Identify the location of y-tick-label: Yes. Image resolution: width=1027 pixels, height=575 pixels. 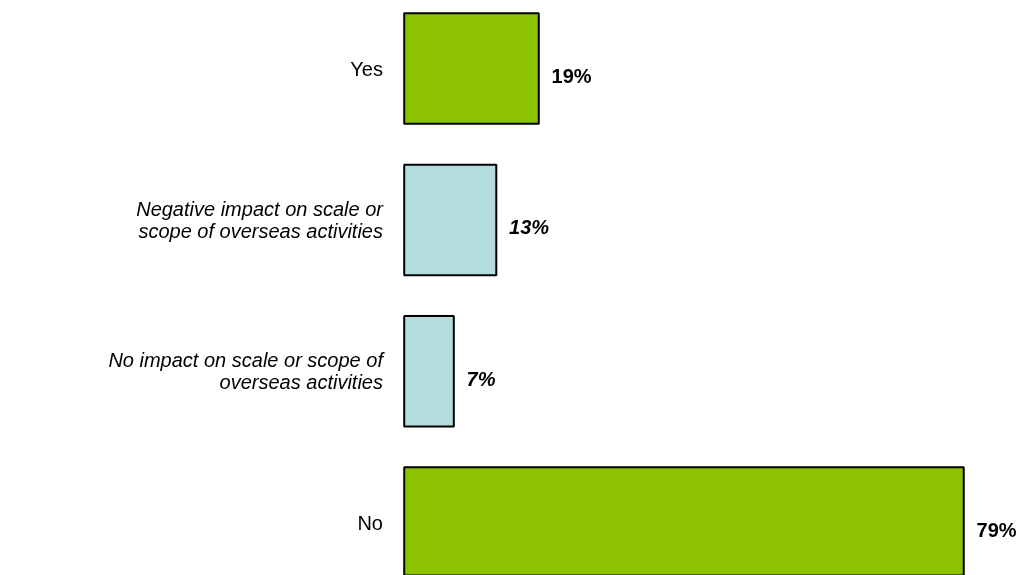
(366, 68).